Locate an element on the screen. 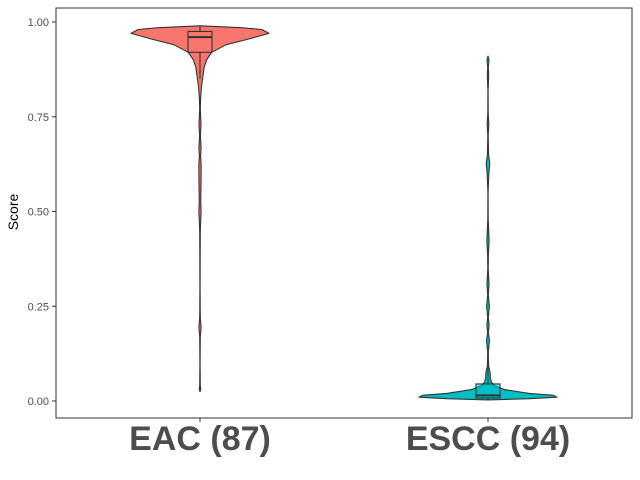 The width and height of the screenshot is (640, 480). y-axis-title: Score is located at coordinates (13, 212).